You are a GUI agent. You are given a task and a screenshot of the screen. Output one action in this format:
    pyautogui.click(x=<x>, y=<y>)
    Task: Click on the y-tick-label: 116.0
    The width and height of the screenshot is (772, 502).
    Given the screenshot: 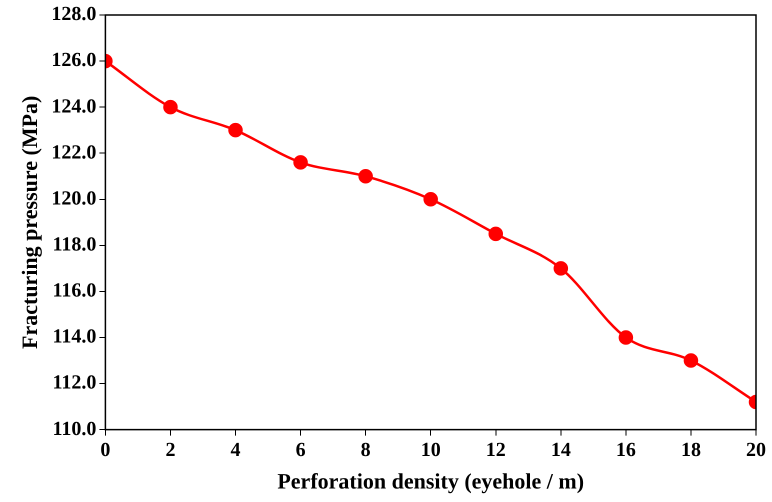 What is the action you would take?
    pyautogui.click(x=74, y=291)
    